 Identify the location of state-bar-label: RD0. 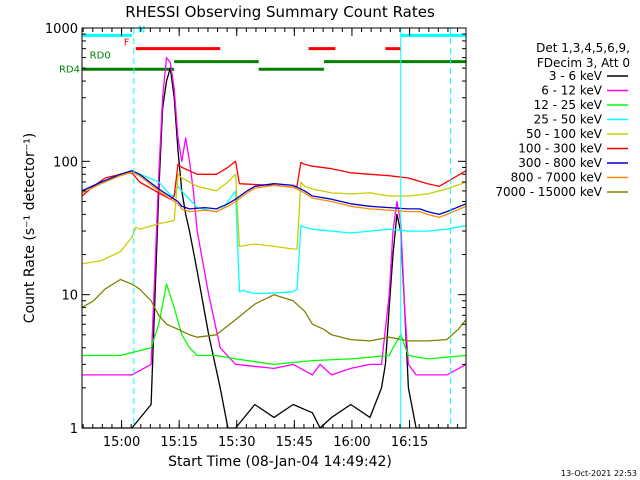
(100, 56).